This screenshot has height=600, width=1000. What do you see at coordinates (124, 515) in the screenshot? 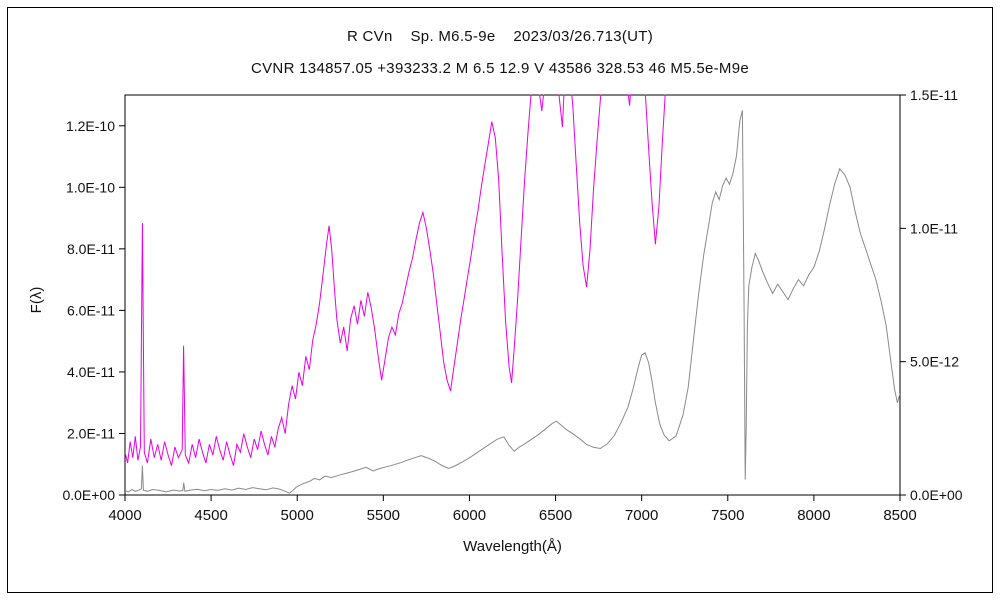
I see `x-tick-label: 4000` at bounding box center [124, 515].